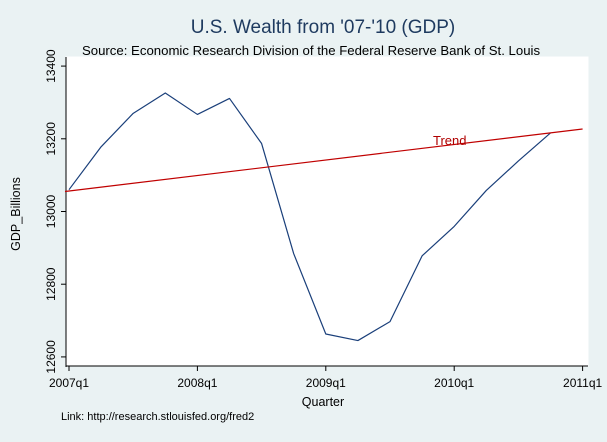  What do you see at coordinates (51, 139) in the screenshot?
I see `y-tick-label: 13200` at bounding box center [51, 139].